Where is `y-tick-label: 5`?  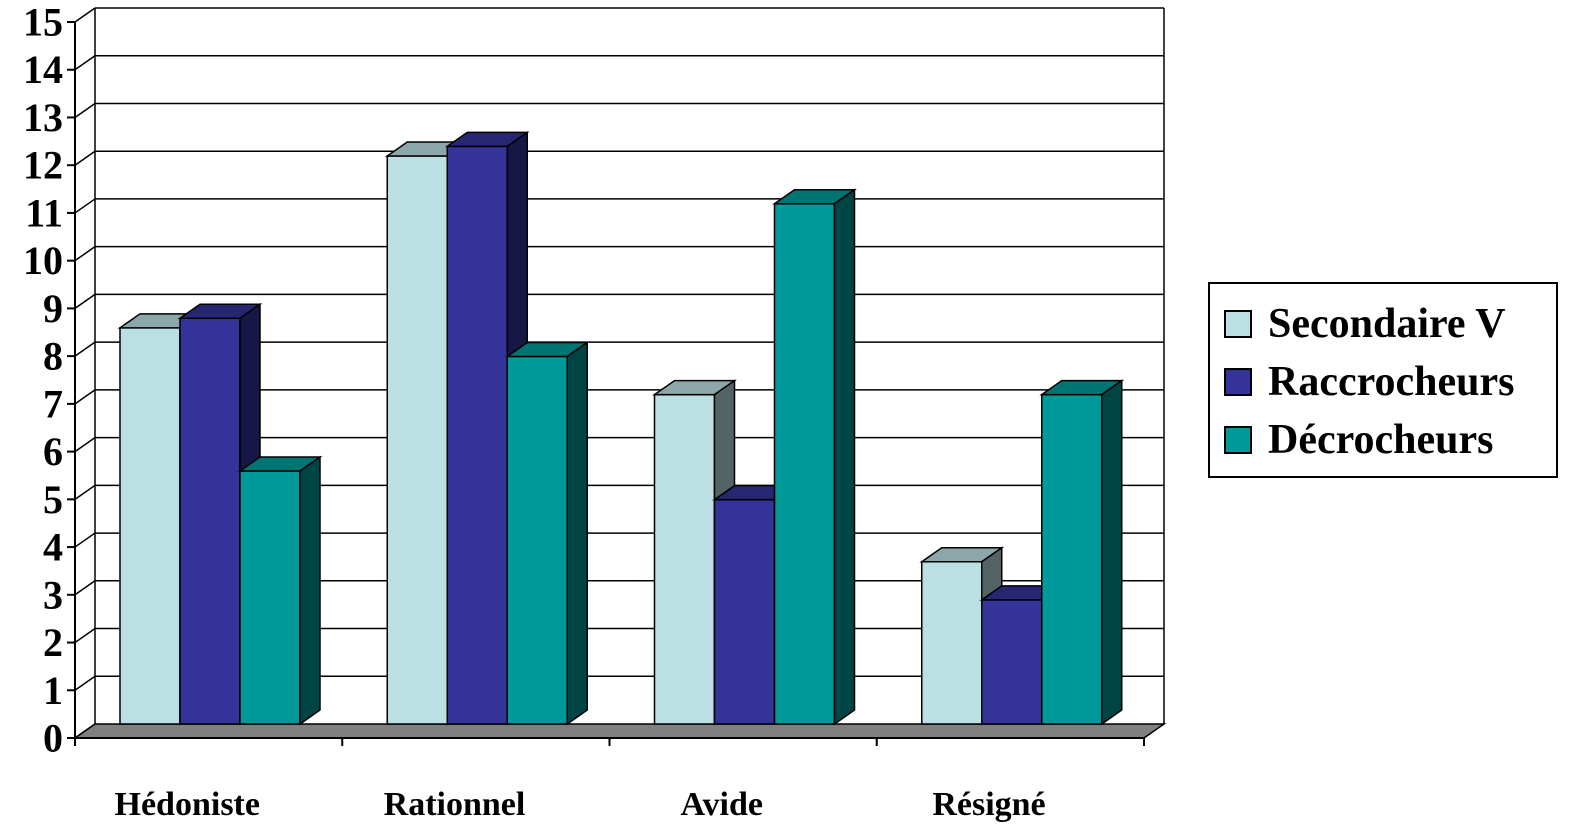 y-tick-label: 5 is located at coordinates (53, 499).